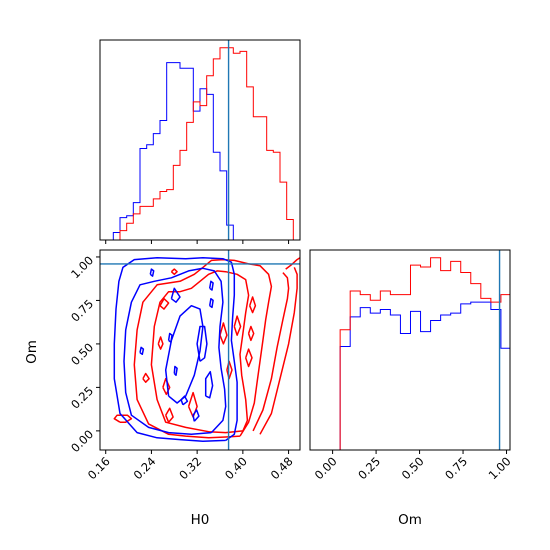  What do you see at coordinates (99, 468) in the screenshot?
I see `scatter-x-tick-label: 0.16` at bounding box center [99, 468].